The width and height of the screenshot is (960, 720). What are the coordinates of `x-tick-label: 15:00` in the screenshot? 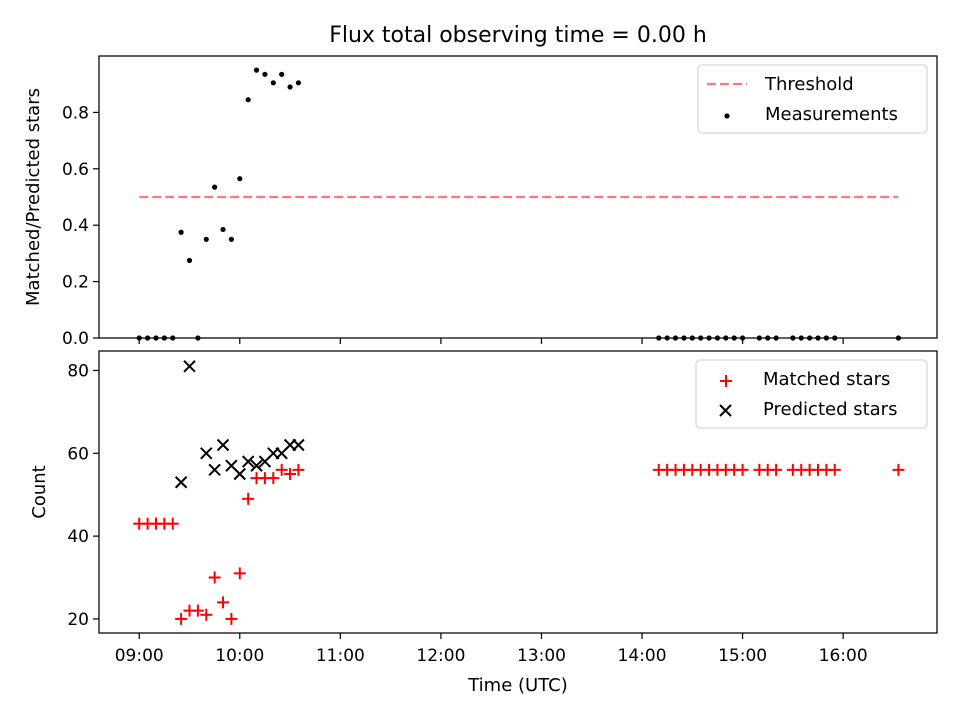 It's located at (742, 656).